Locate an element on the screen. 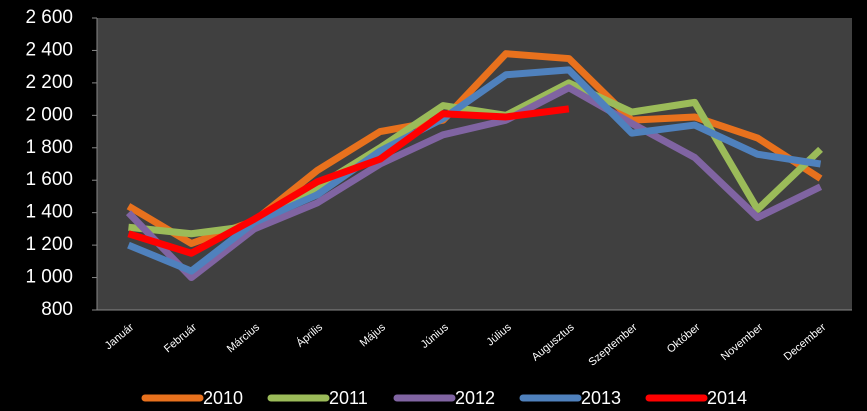  legend-label: 2011 is located at coordinates (348, 398).